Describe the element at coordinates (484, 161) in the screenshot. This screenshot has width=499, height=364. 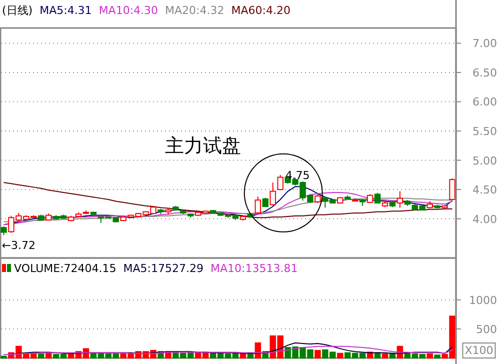
I see `y-tick-label: 5.00` at that location.